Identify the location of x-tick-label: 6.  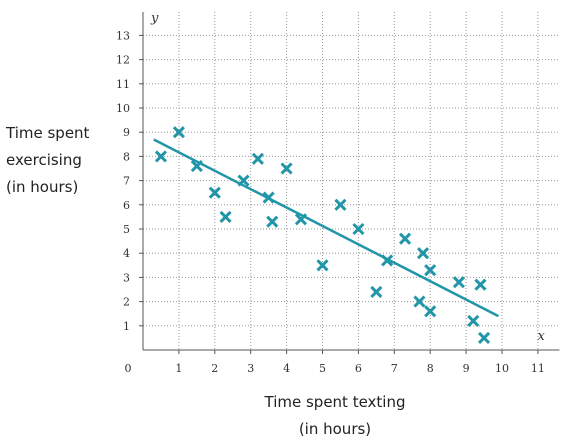
(358, 368).